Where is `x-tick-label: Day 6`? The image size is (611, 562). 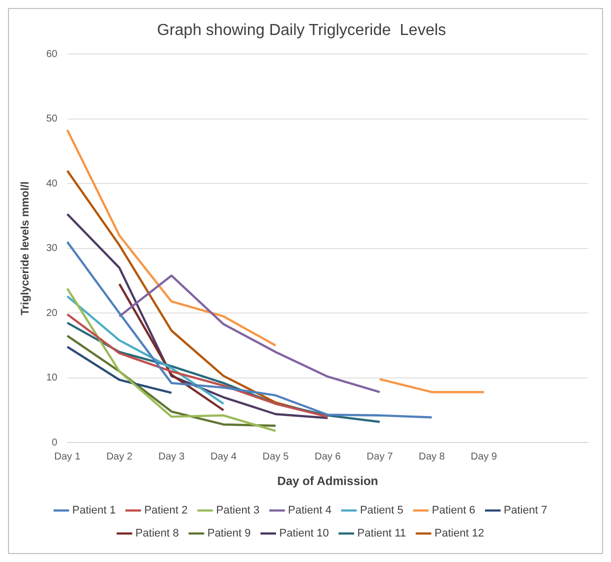
x-tick-label: Day 6 is located at coordinates (328, 456).